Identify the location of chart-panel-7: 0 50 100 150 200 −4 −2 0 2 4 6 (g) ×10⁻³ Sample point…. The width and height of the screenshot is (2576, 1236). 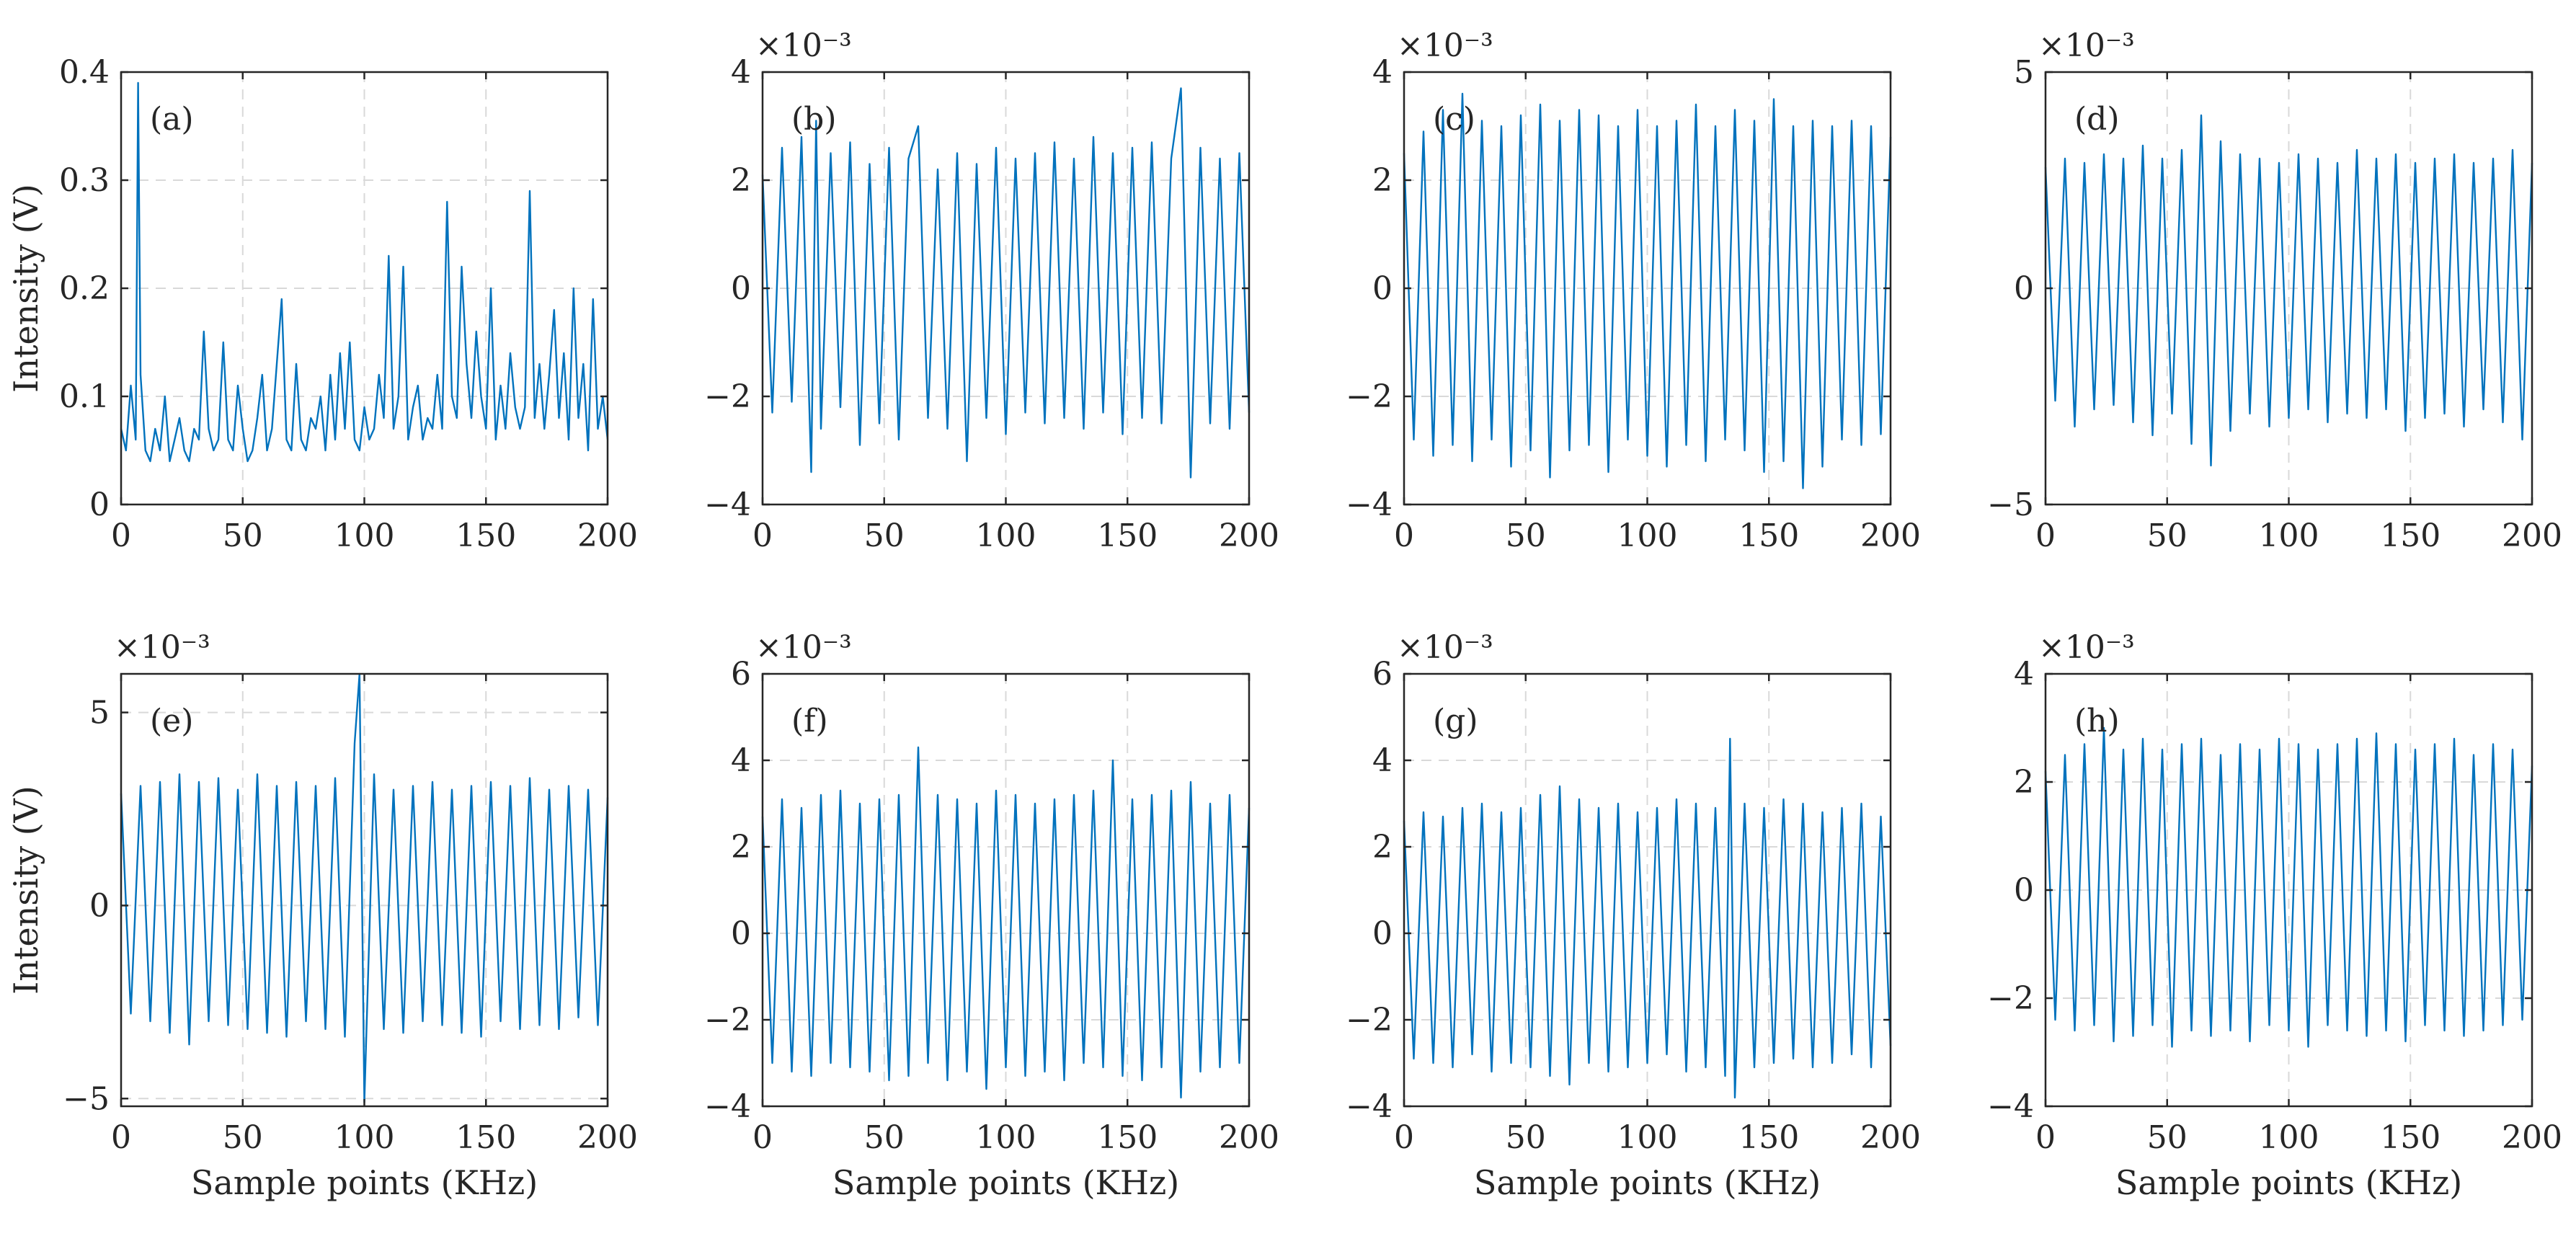
(1633, 915).